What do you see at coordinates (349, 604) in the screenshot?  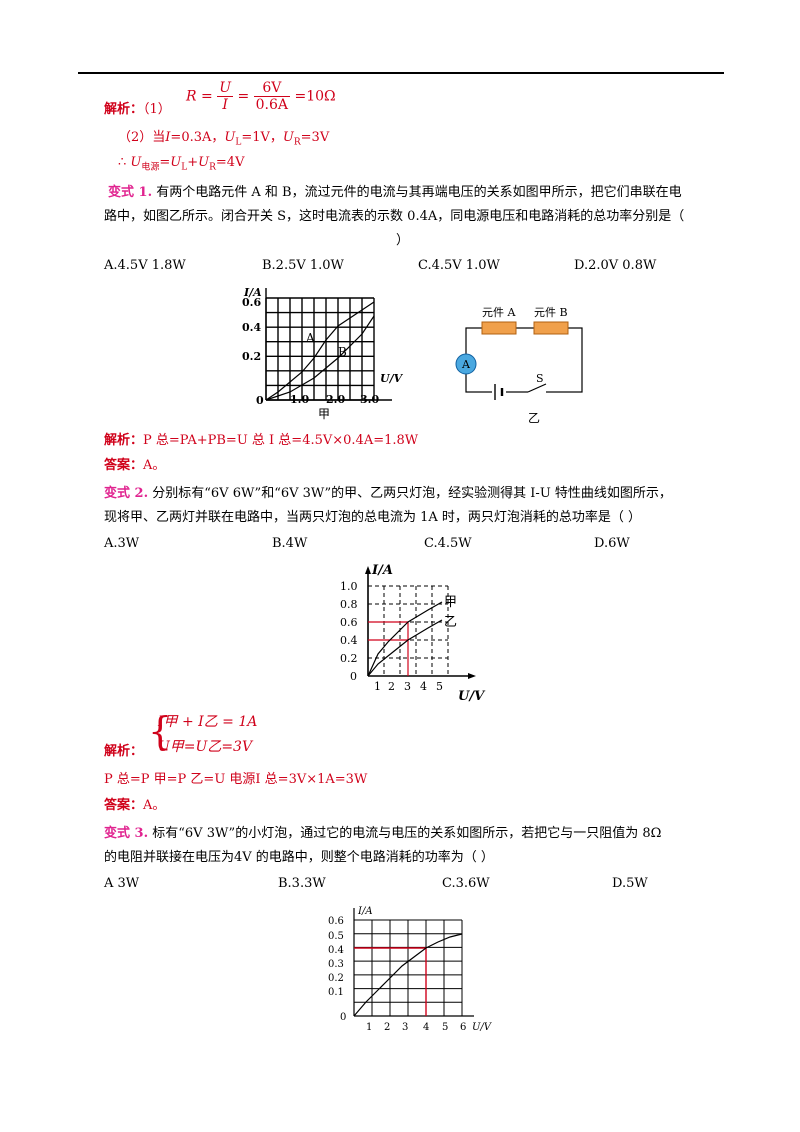 I see `figure-2-ytick: 0.8` at bounding box center [349, 604].